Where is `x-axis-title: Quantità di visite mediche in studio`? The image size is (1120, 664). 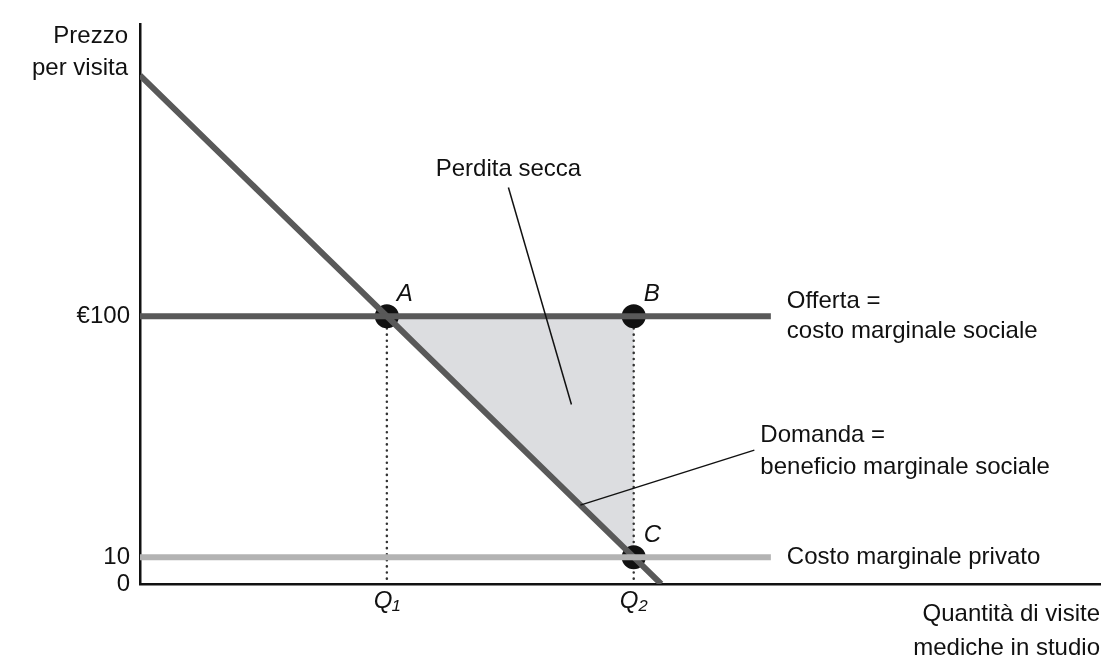
x-axis-title: Quantità di visite mediche in studio is located at coordinates (1006, 629).